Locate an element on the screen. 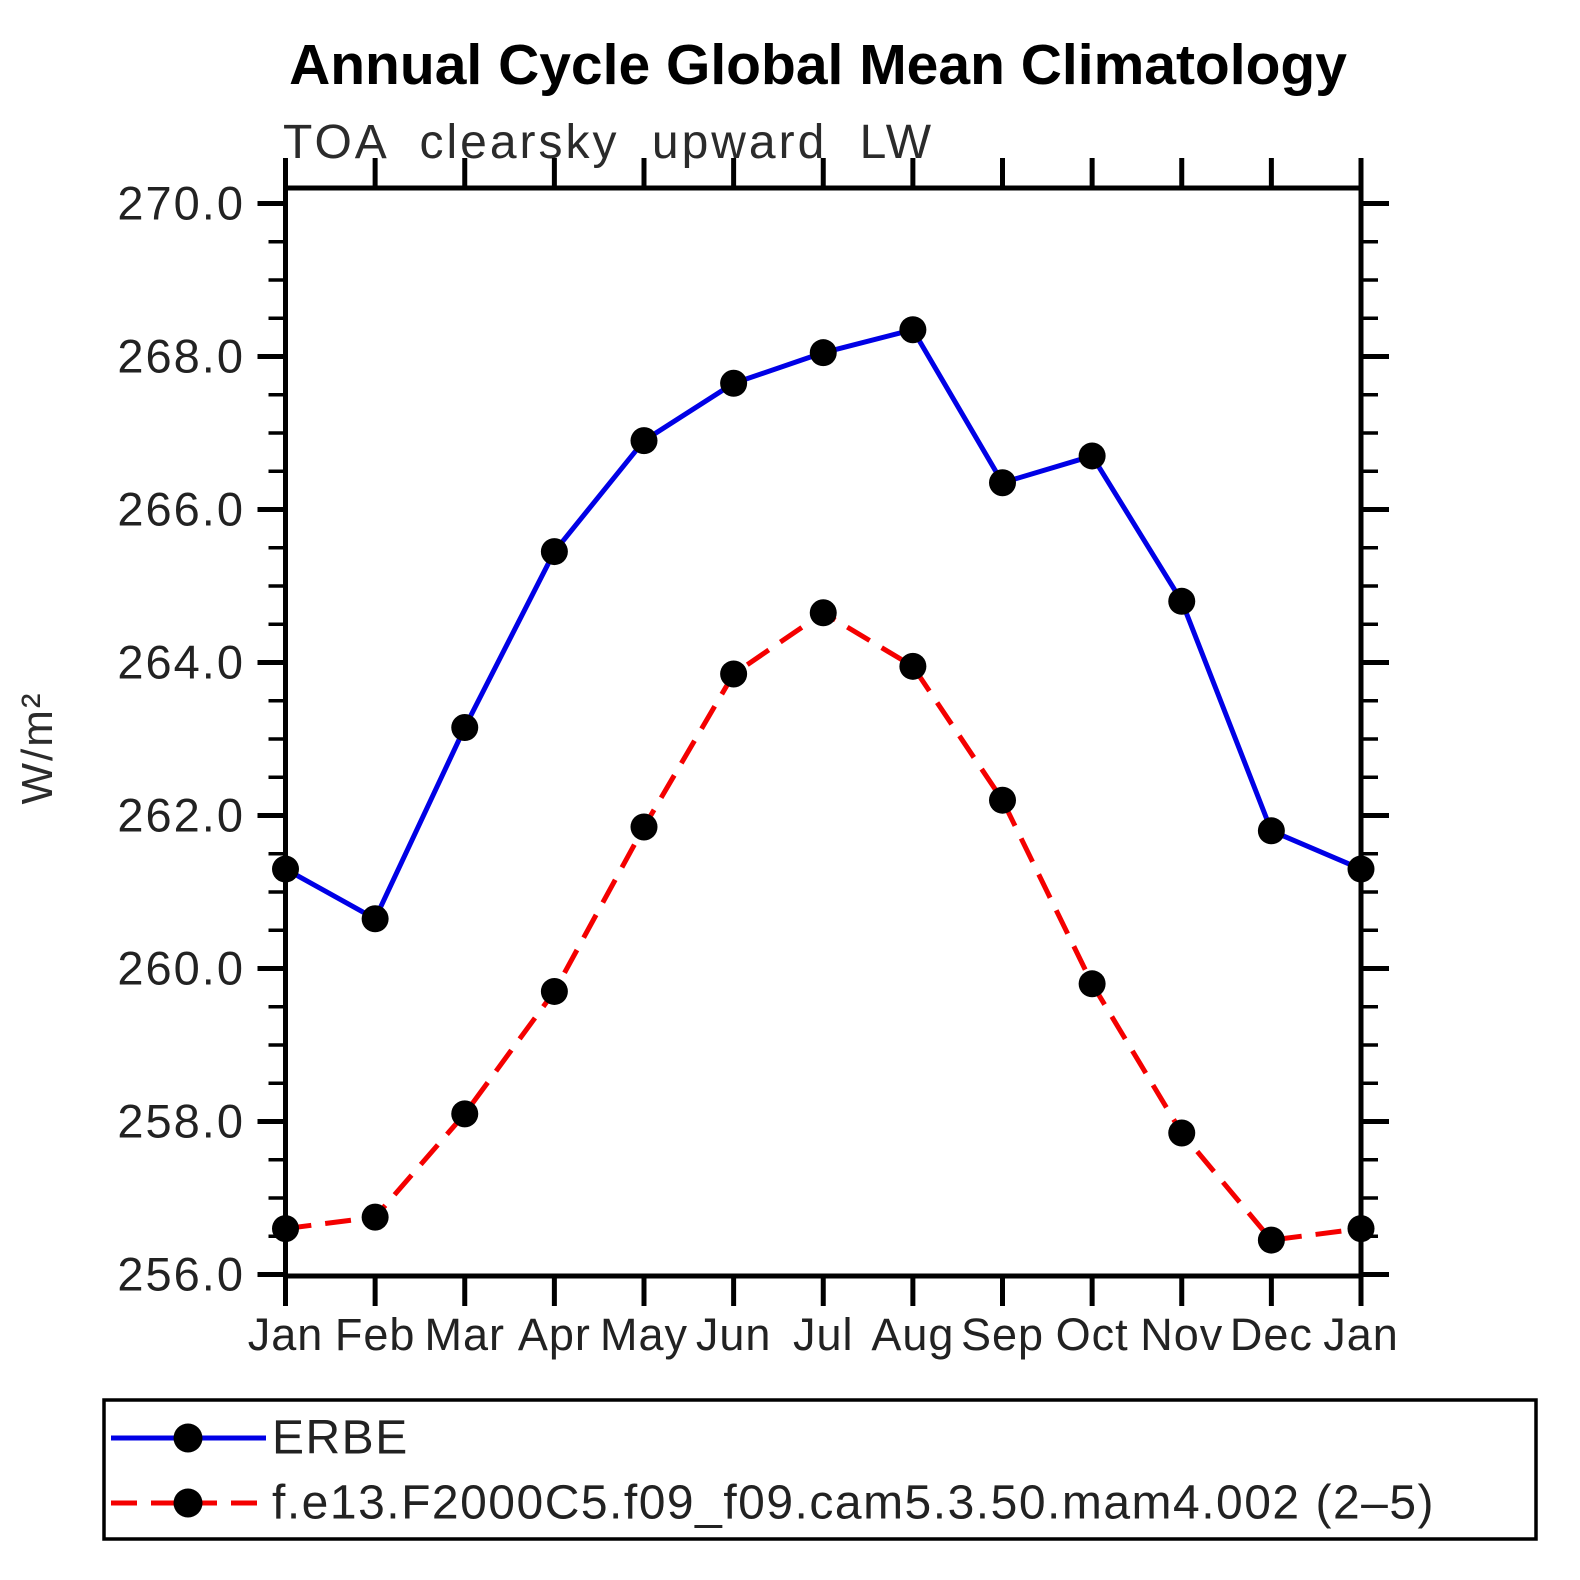 Image resolution: width=1580 pixels, height=1580 pixels. legend-item-erbe: ERBE is located at coordinates (260, 1438).